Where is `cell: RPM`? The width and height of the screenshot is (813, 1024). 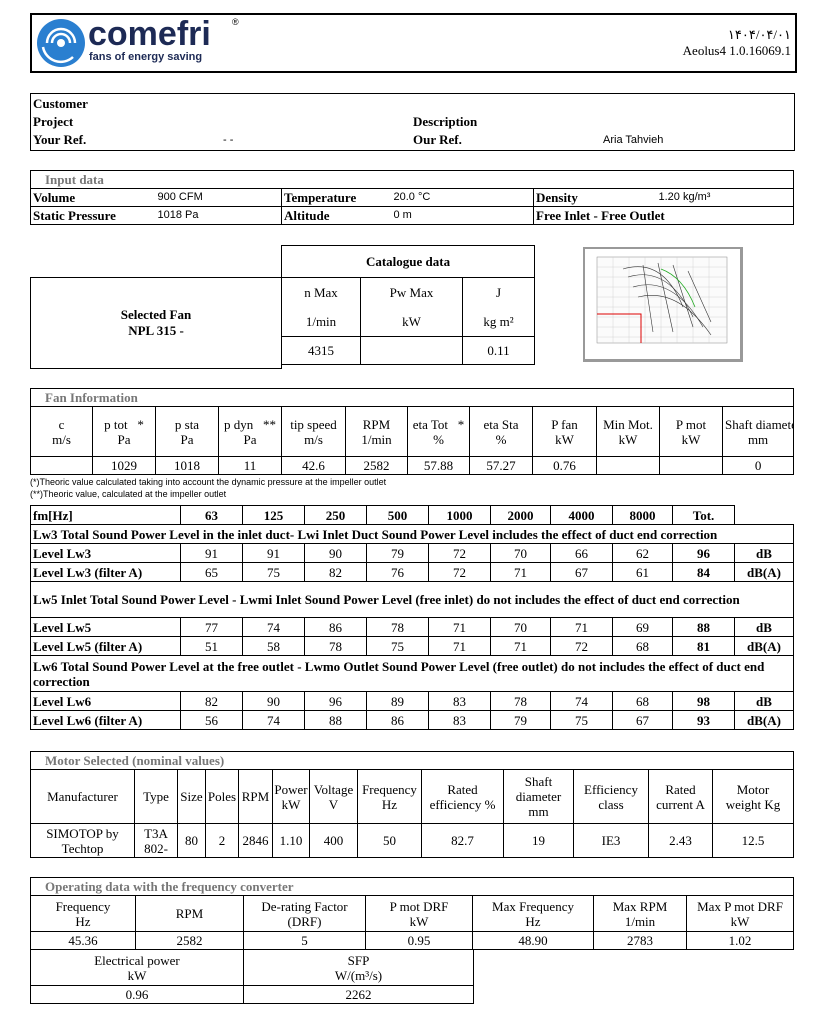
cell: RPM is located at coordinates (189, 913).